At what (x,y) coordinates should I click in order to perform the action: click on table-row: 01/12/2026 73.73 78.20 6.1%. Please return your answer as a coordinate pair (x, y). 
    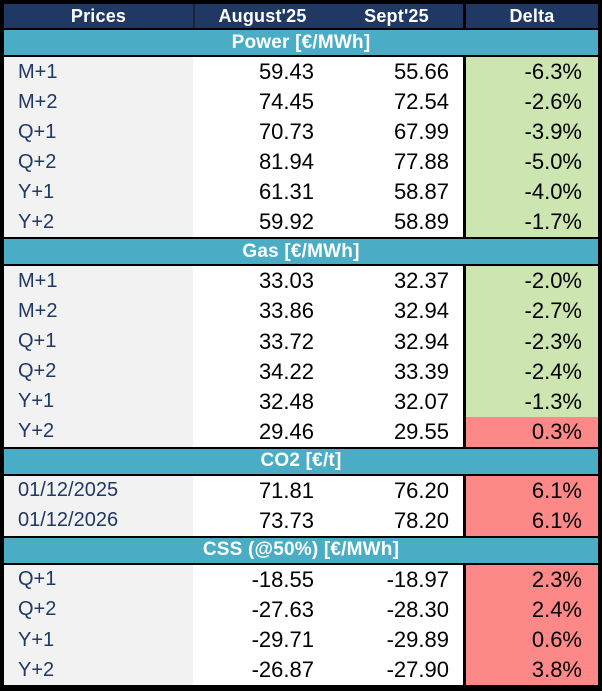
    Looking at the image, I should click on (301, 520).